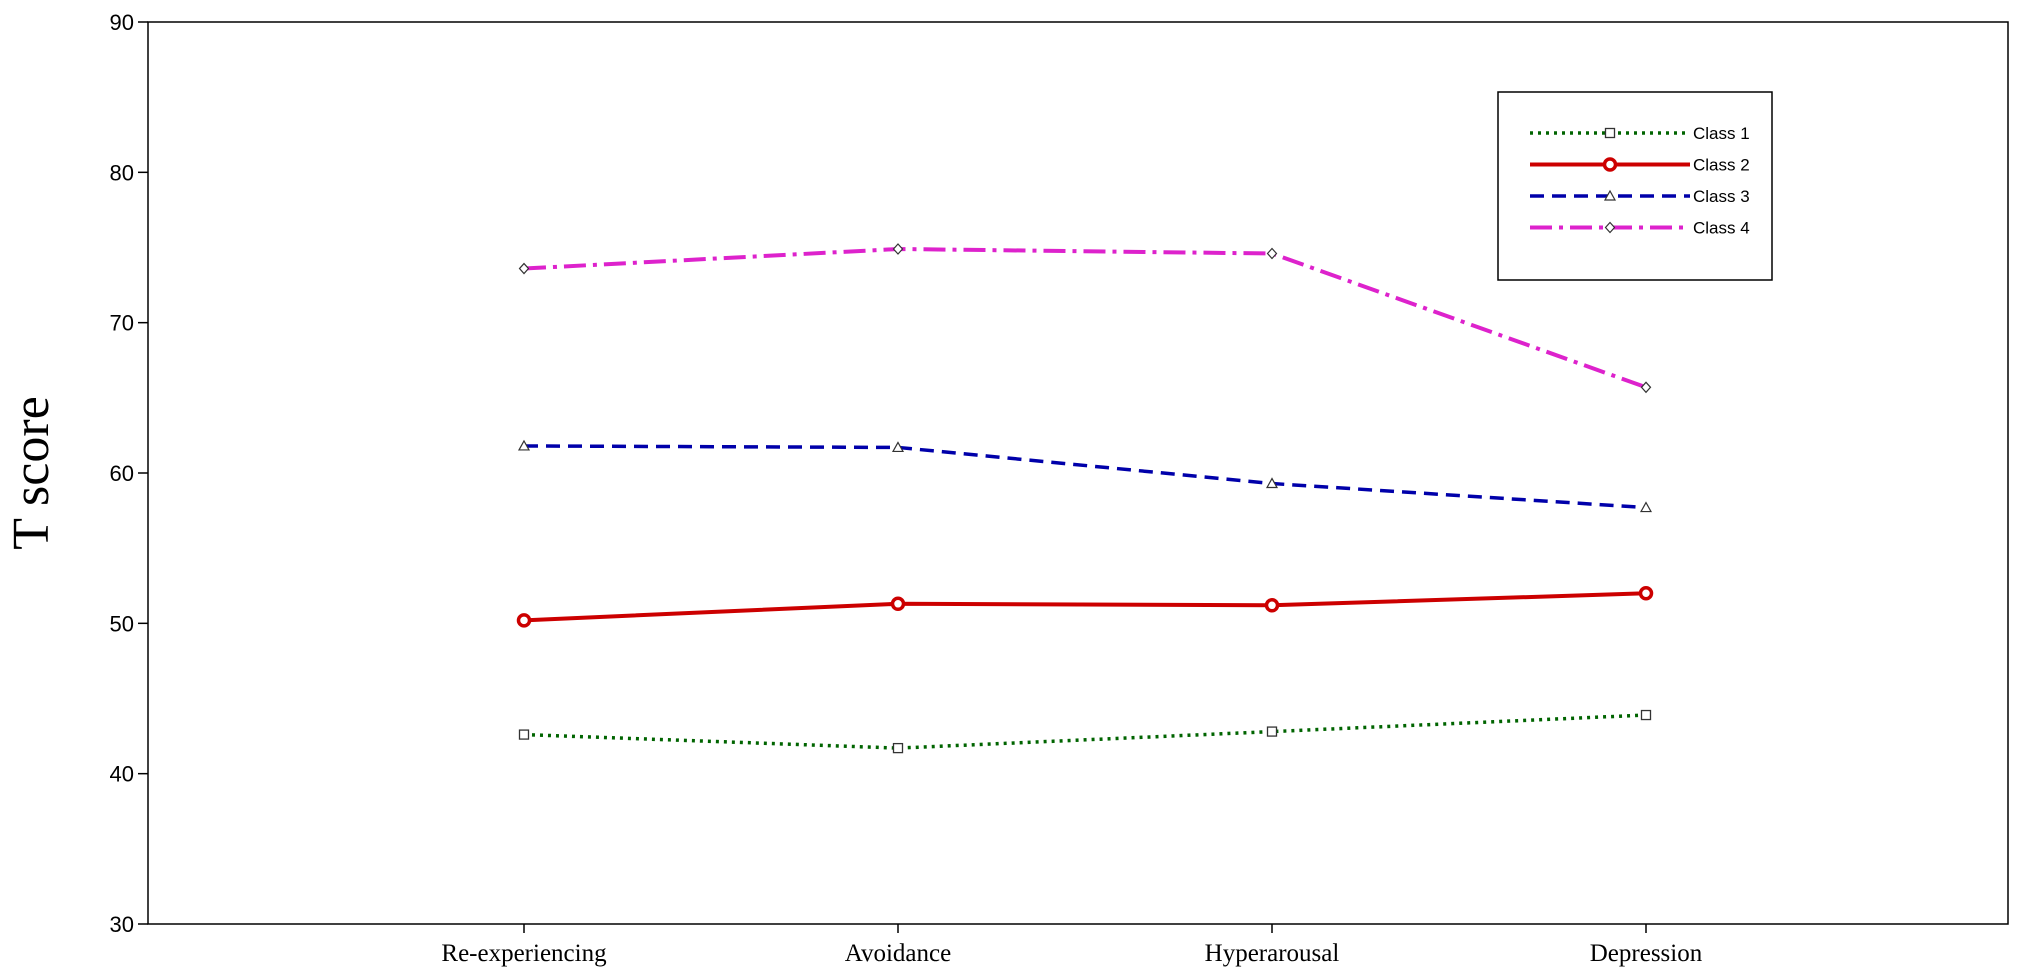 The width and height of the screenshot is (2032, 973). What do you see at coordinates (1272, 953) in the screenshot?
I see `x-tick-label: Hyperarousal` at bounding box center [1272, 953].